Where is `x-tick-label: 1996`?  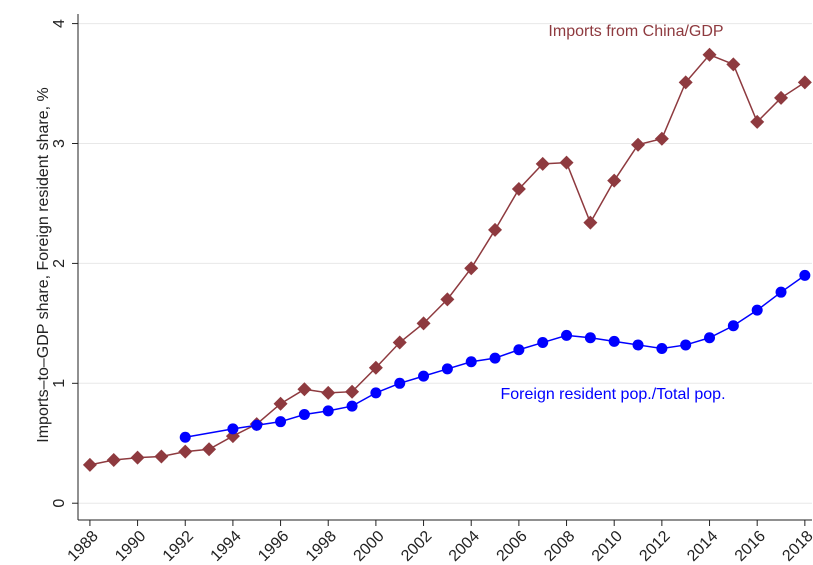 x-tick-label: 1996 is located at coordinates (273, 546).